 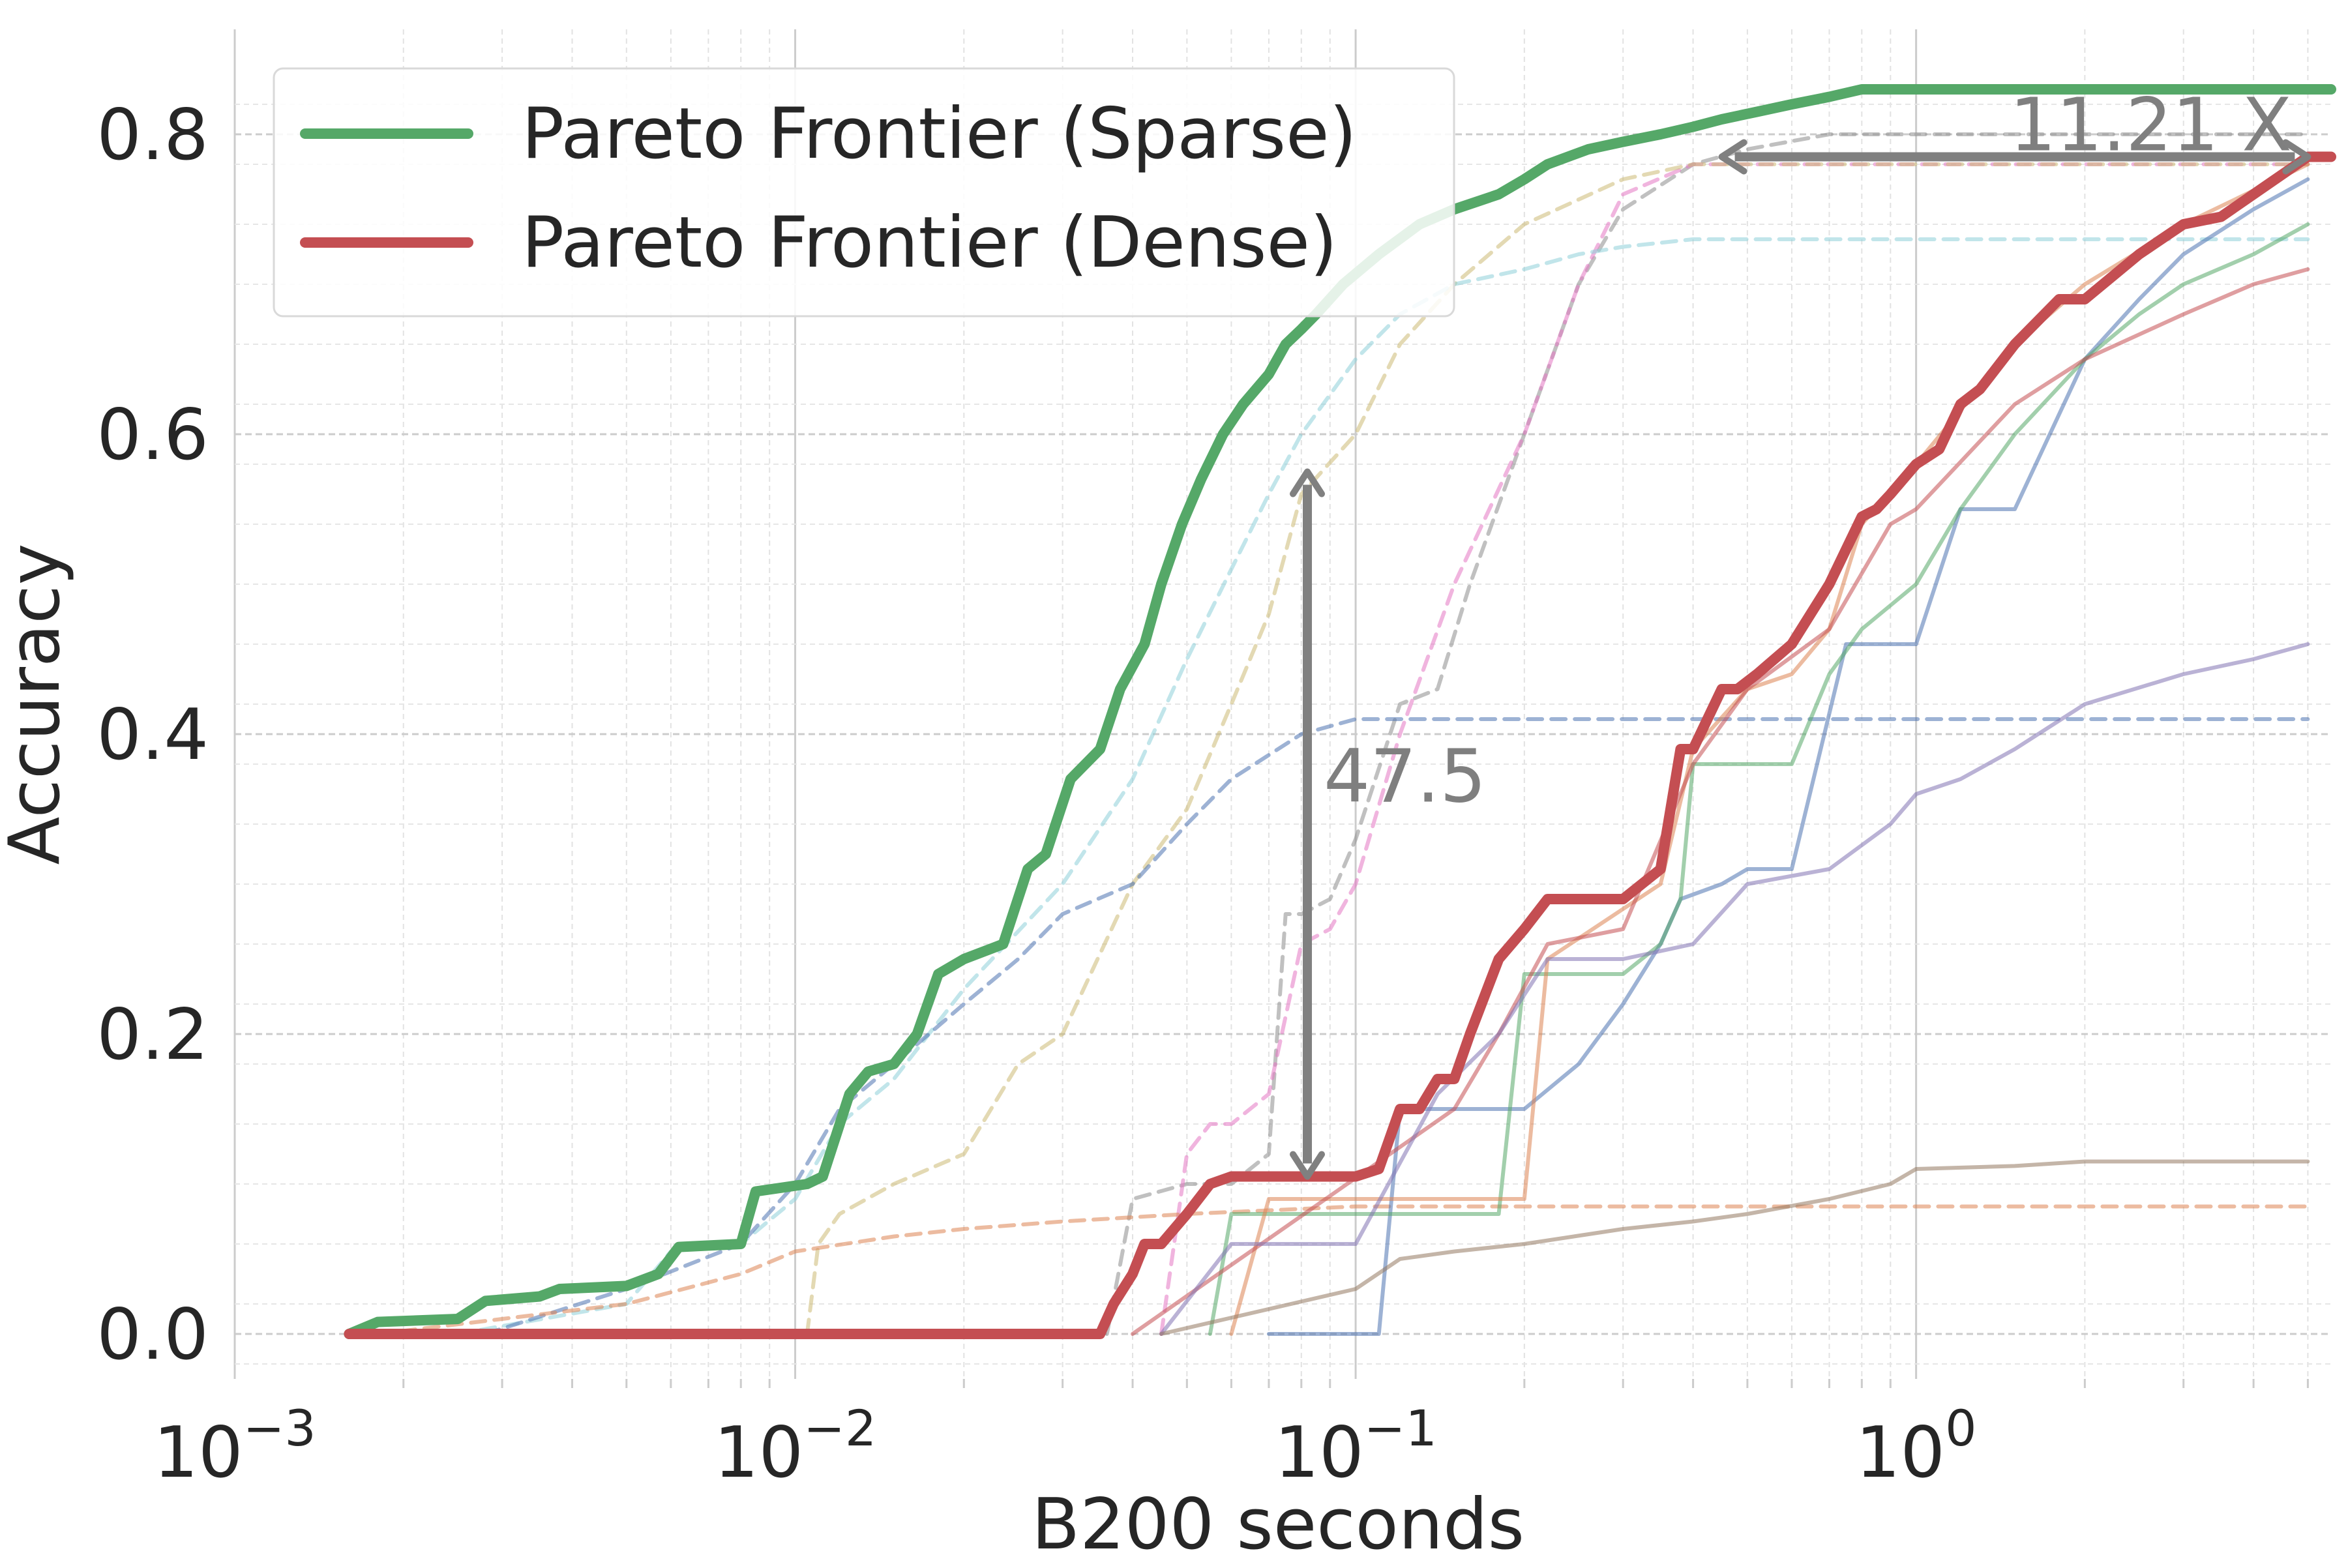 I want to click on x-tick-label: 10⁻², so click(x=795, y=1446).